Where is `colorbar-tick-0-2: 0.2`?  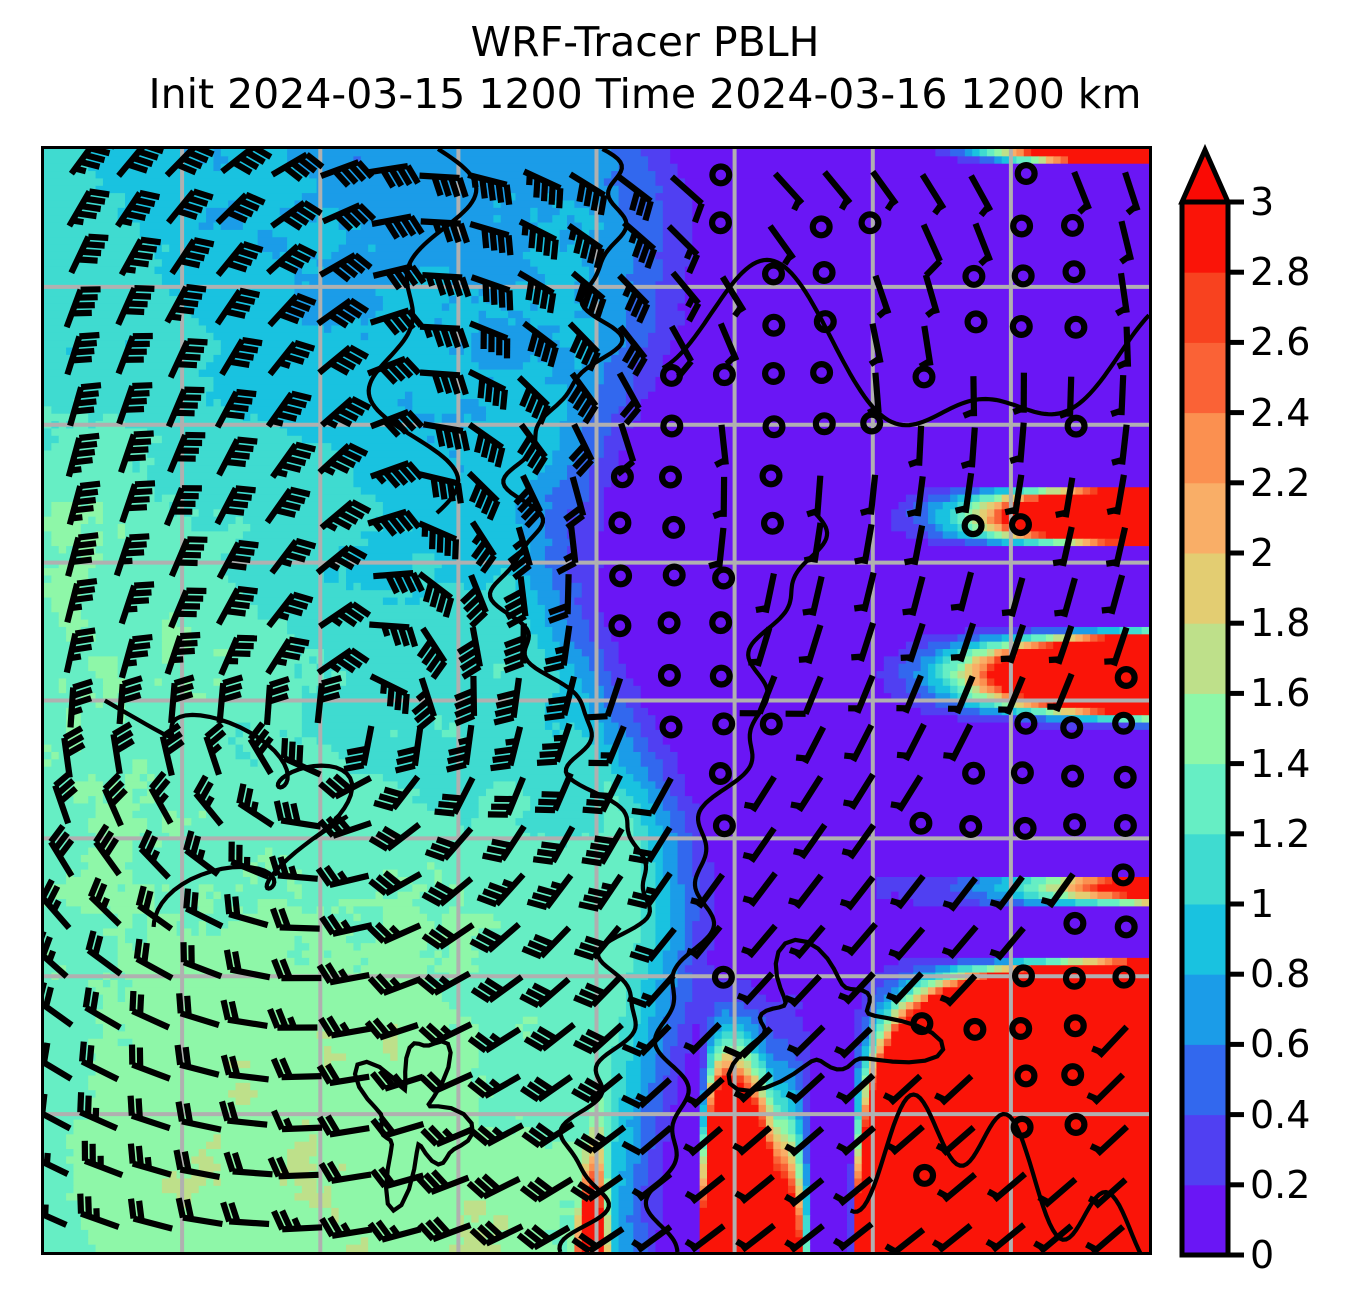
colorbar-tick-0-2: 0.2 is located at coordinates (1280, 1184).